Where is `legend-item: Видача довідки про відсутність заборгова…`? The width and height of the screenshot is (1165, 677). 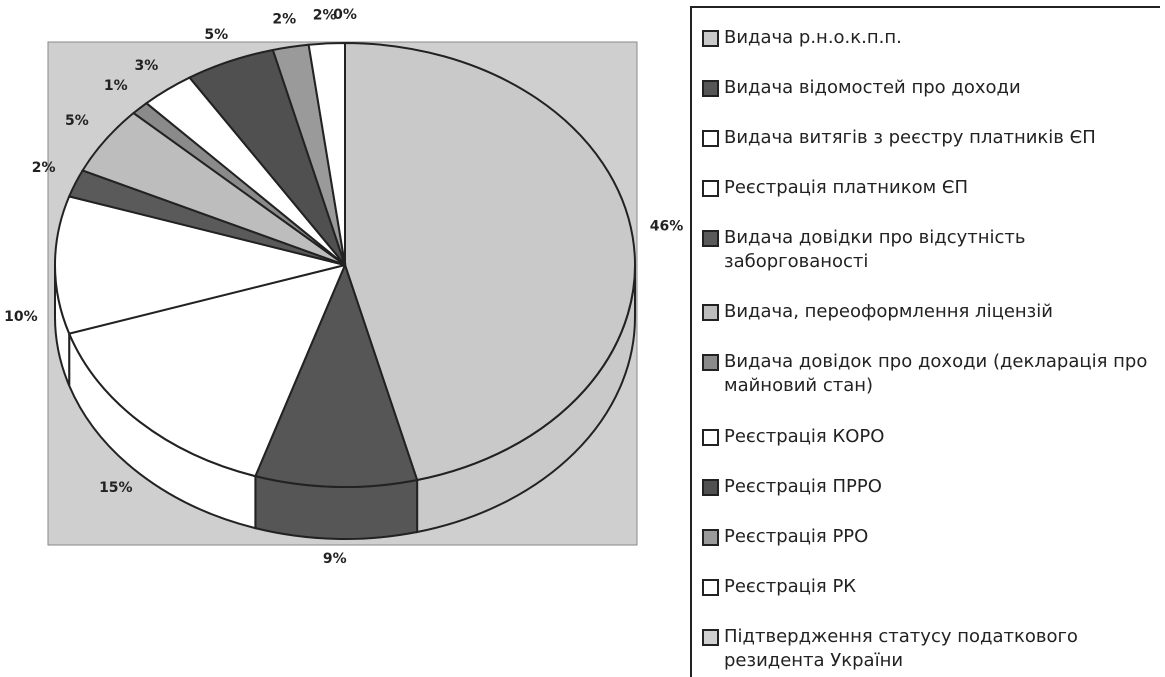
legend-item: Видача довідки про відсутність заборгова… is located at coordinates (928, 250).